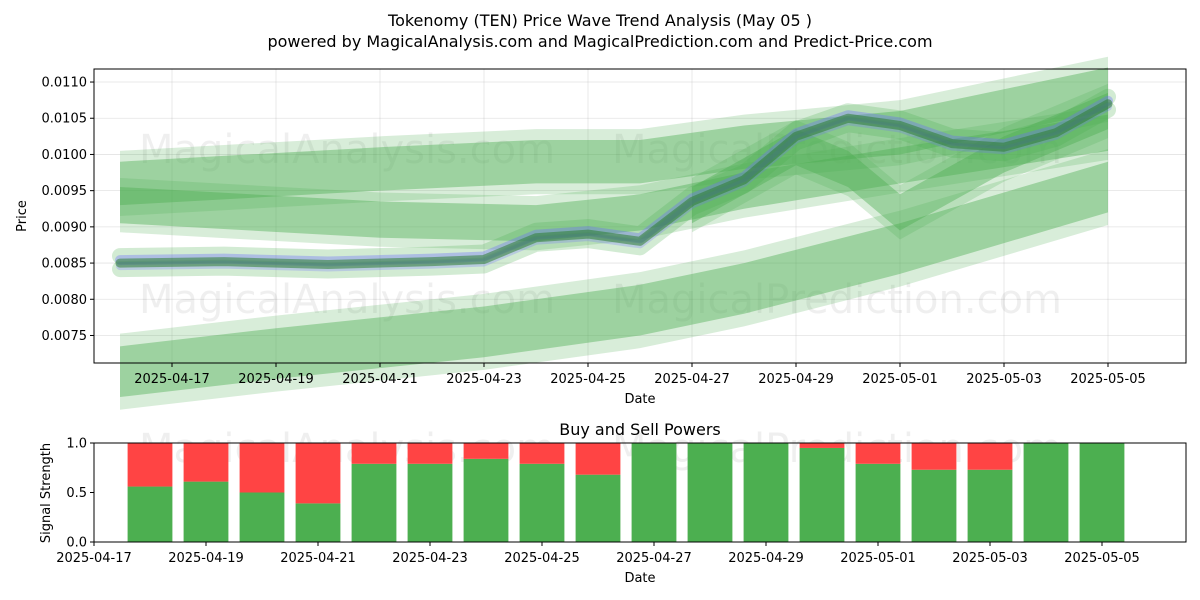 The width and height of the screenshot is (1200, 600). Describe the element at coordinates (542, 558) in the screenshot. I see `buy-sell-x-tick-label: 2025-04-25` at that location.